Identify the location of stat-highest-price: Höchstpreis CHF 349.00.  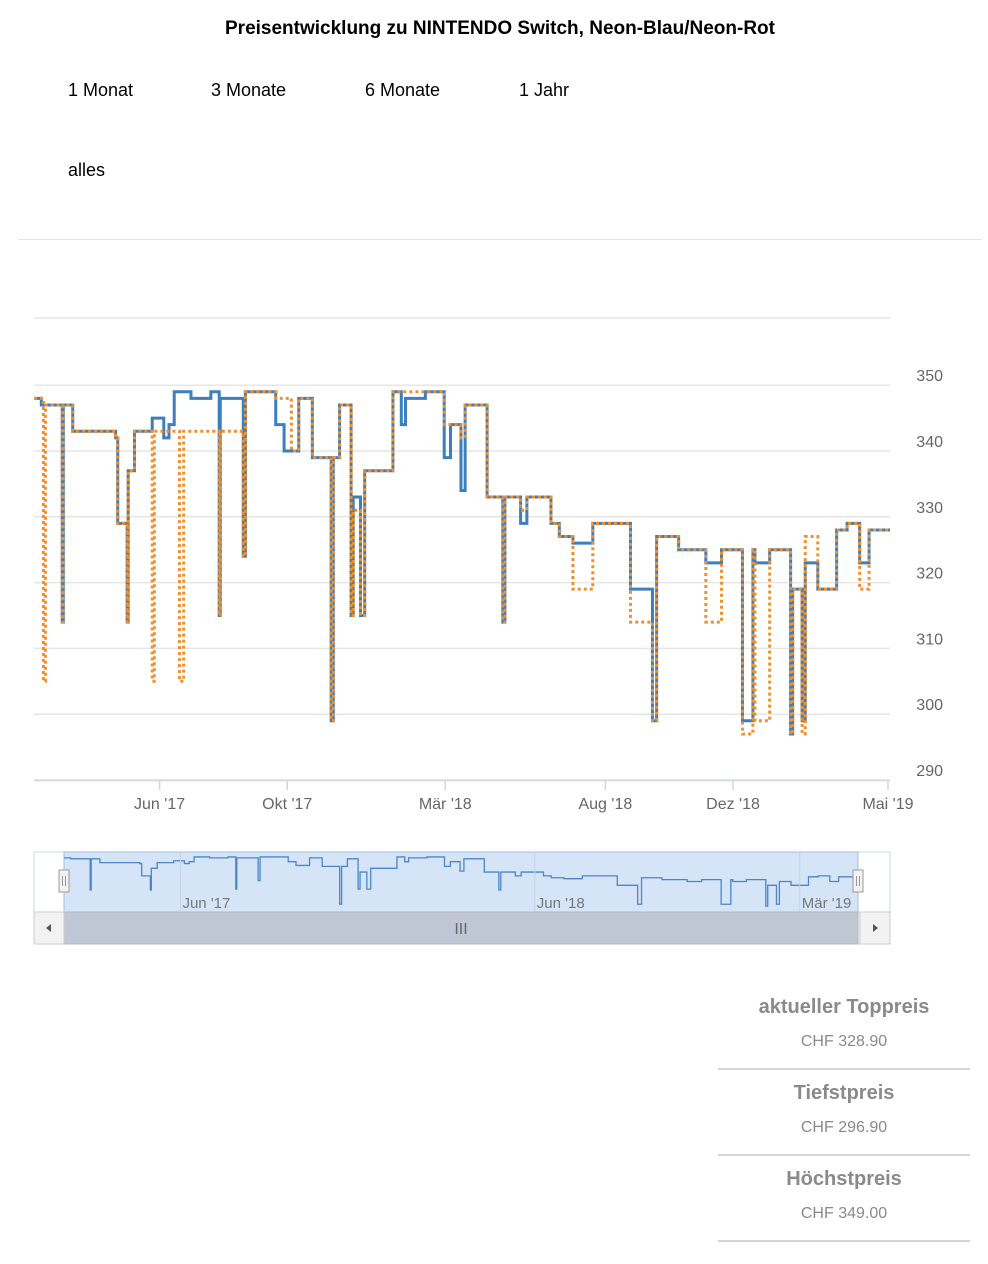
(844, 1202).